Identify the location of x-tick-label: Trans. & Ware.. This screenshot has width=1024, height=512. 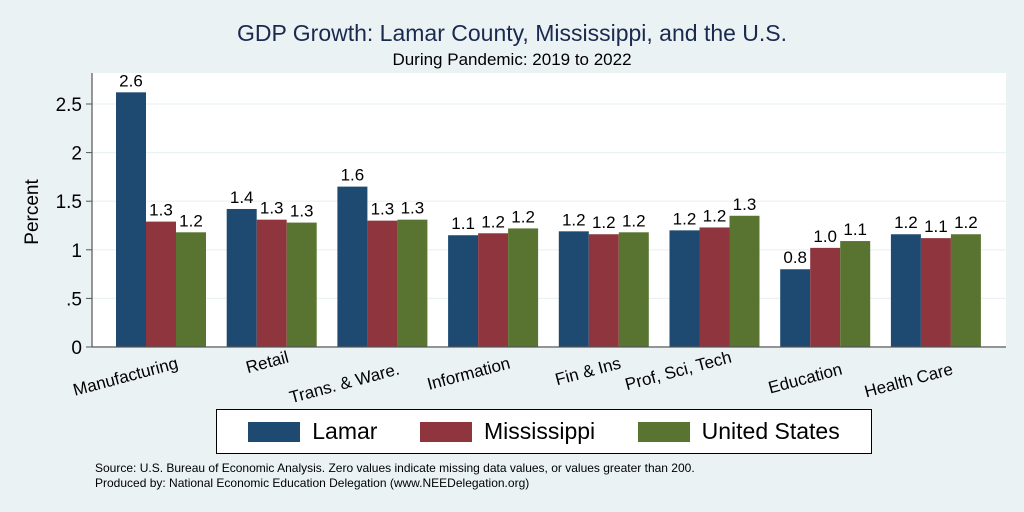
(344, 384).